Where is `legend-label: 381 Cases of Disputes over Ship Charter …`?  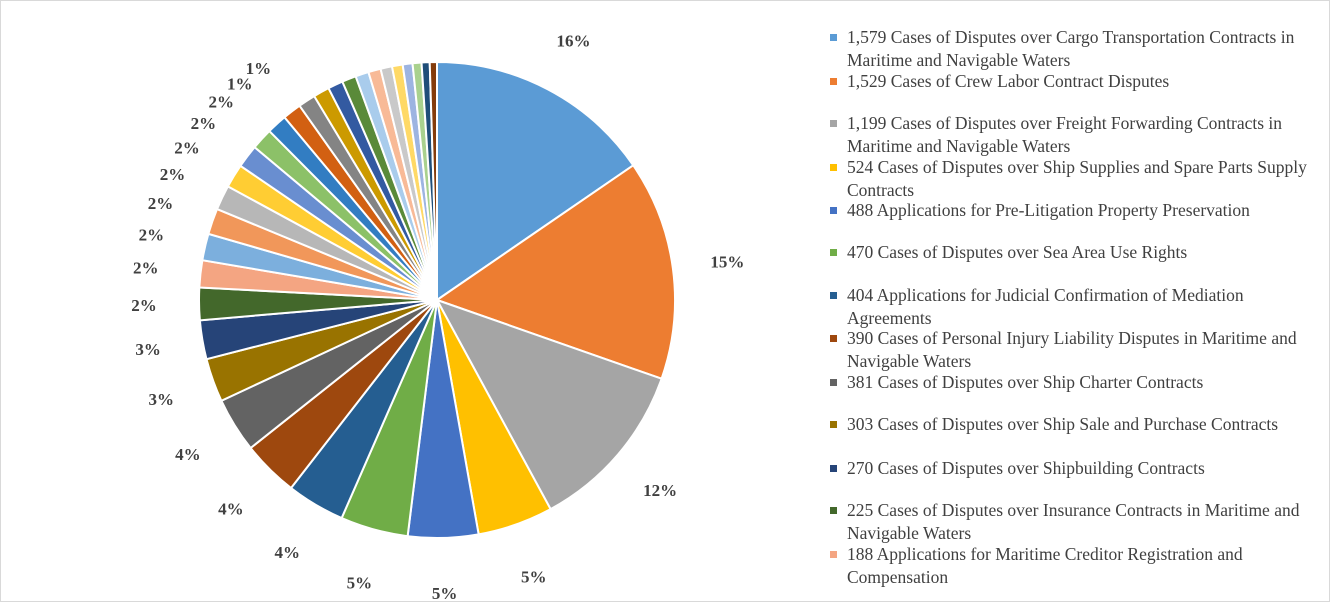
legend-label: 381 Cases of Disputes over Ship Charter … is located at coordinates (1025, 382).